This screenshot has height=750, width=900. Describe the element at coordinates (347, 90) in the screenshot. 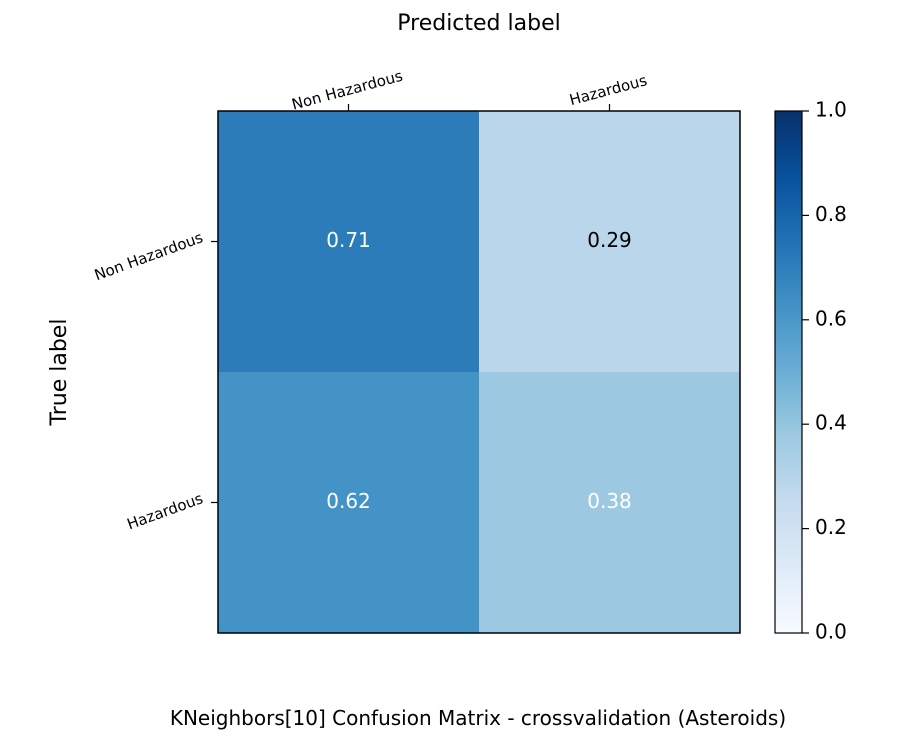

I see `x-tick-label: Non Hazardous` at that location.